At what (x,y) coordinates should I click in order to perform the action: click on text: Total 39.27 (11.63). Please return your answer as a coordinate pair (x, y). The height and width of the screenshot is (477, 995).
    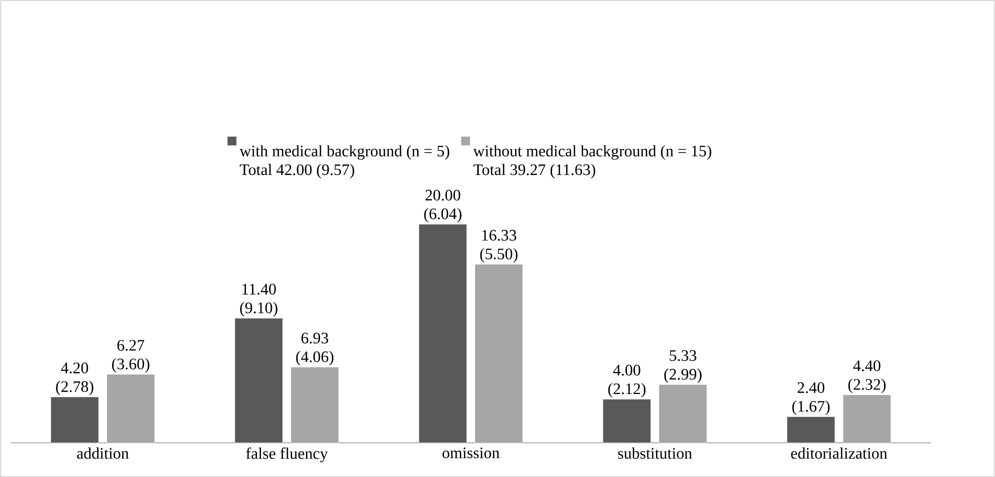
    Looking at the image, I should click on (534, 171).